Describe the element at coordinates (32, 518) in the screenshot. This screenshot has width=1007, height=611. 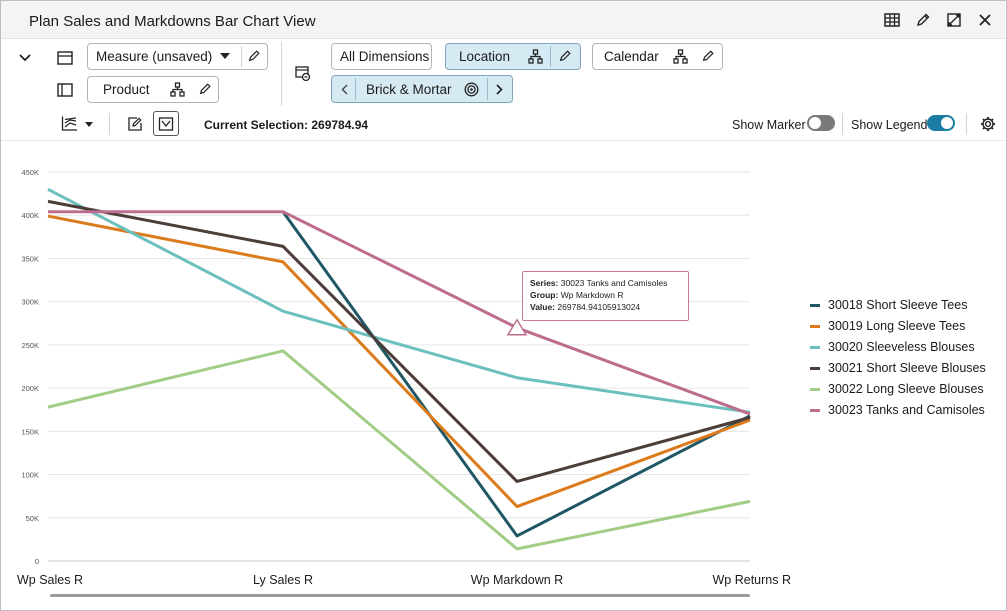
I see `y-tick-label: 50K` at that location.